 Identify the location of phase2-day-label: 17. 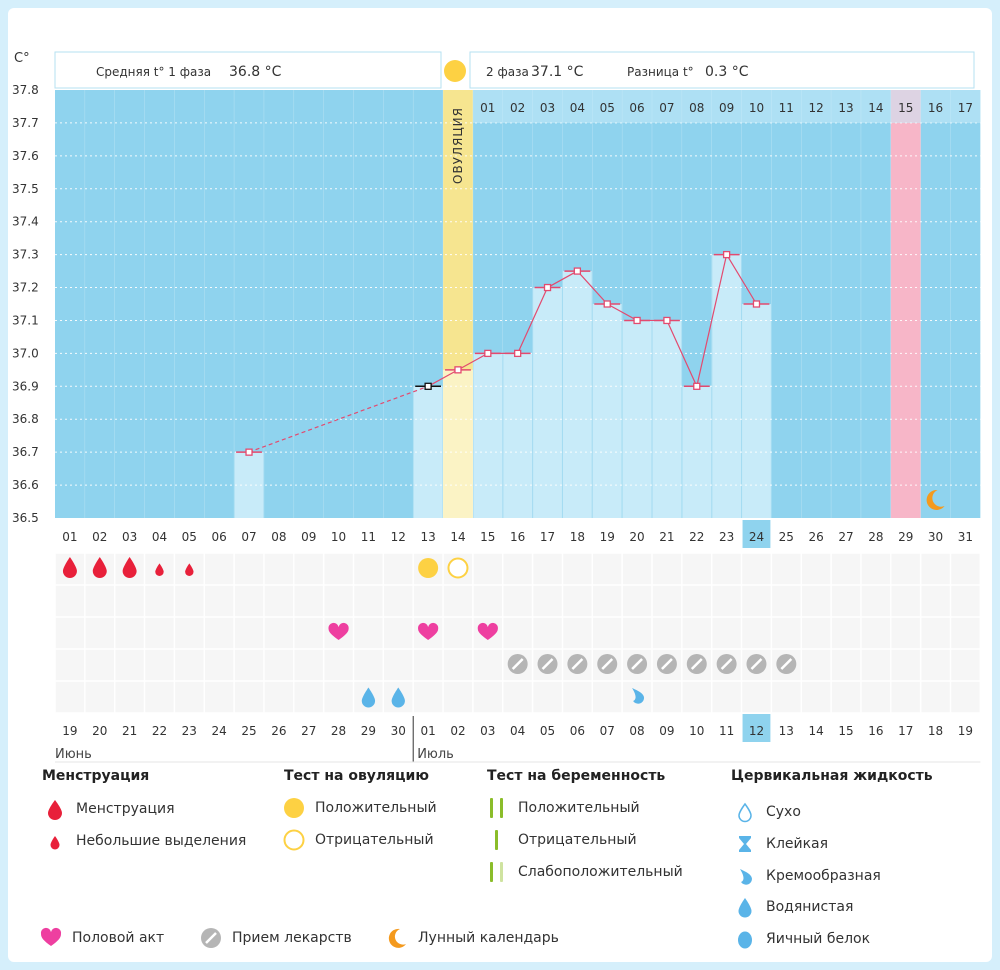
(965, 108).